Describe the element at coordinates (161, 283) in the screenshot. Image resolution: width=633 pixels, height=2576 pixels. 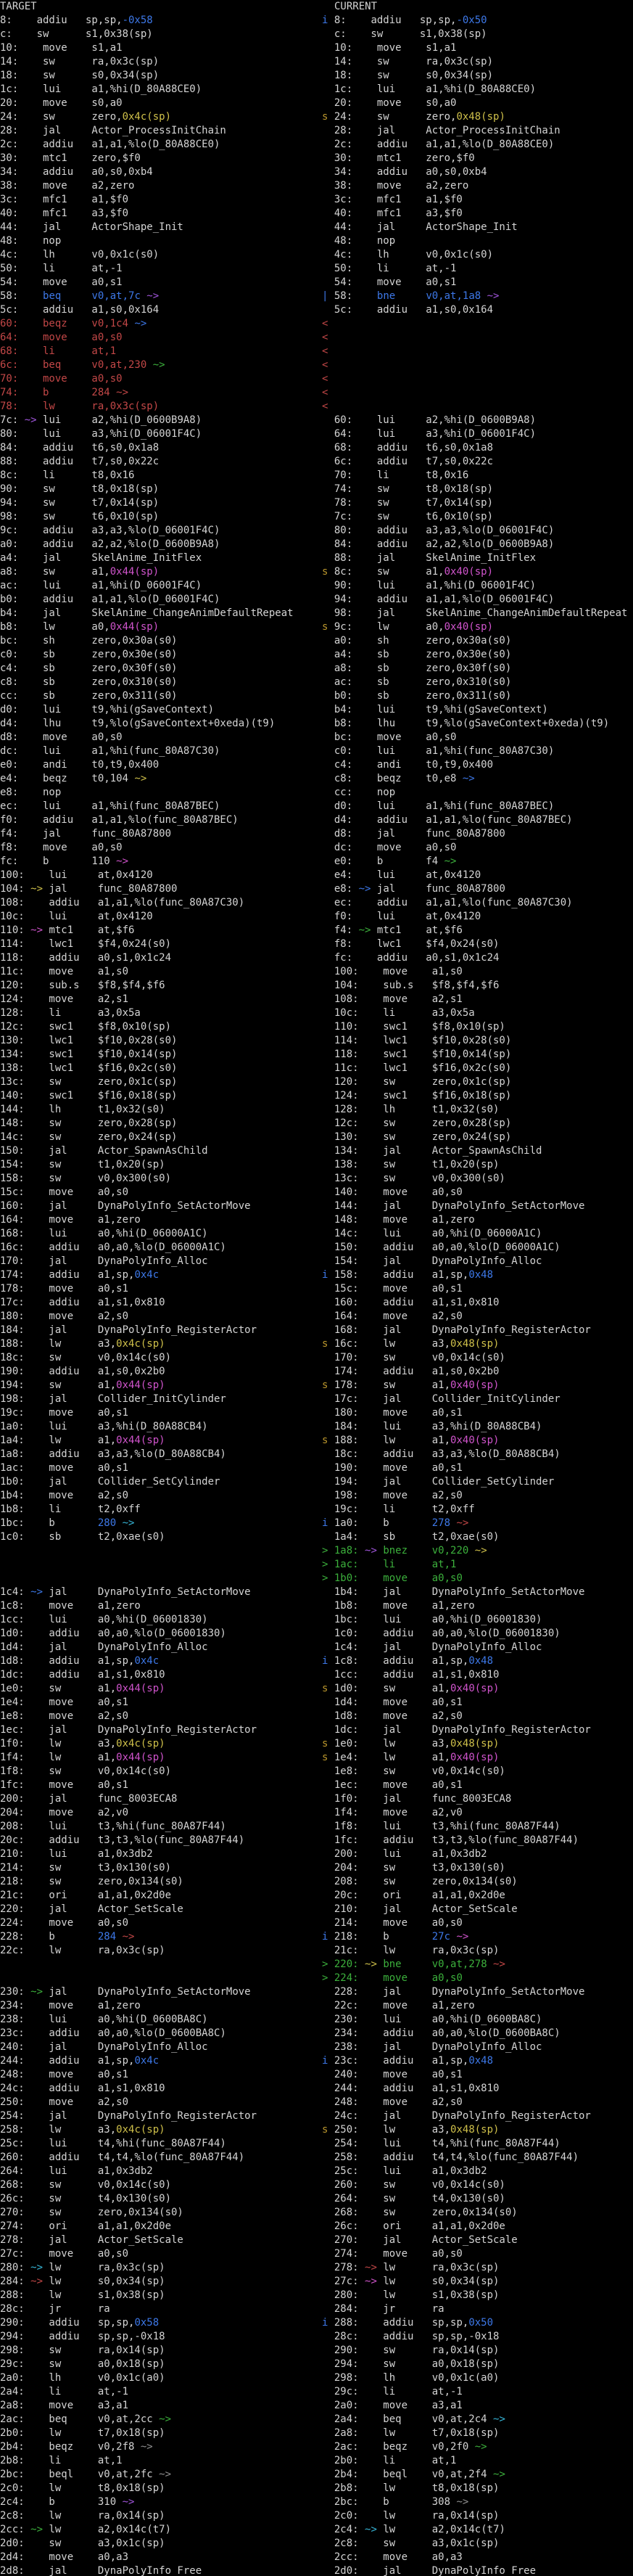
I see `target-cell: 54: move a0,s1` at that location.